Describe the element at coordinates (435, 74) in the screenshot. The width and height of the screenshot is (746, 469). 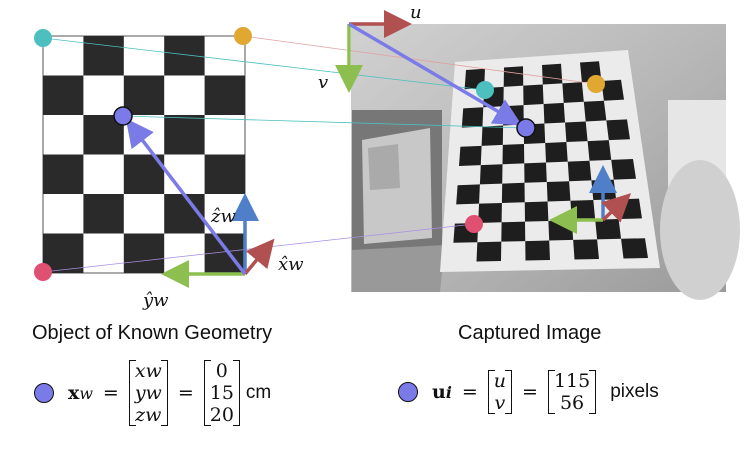
I see `image-position-arrow` at that location.